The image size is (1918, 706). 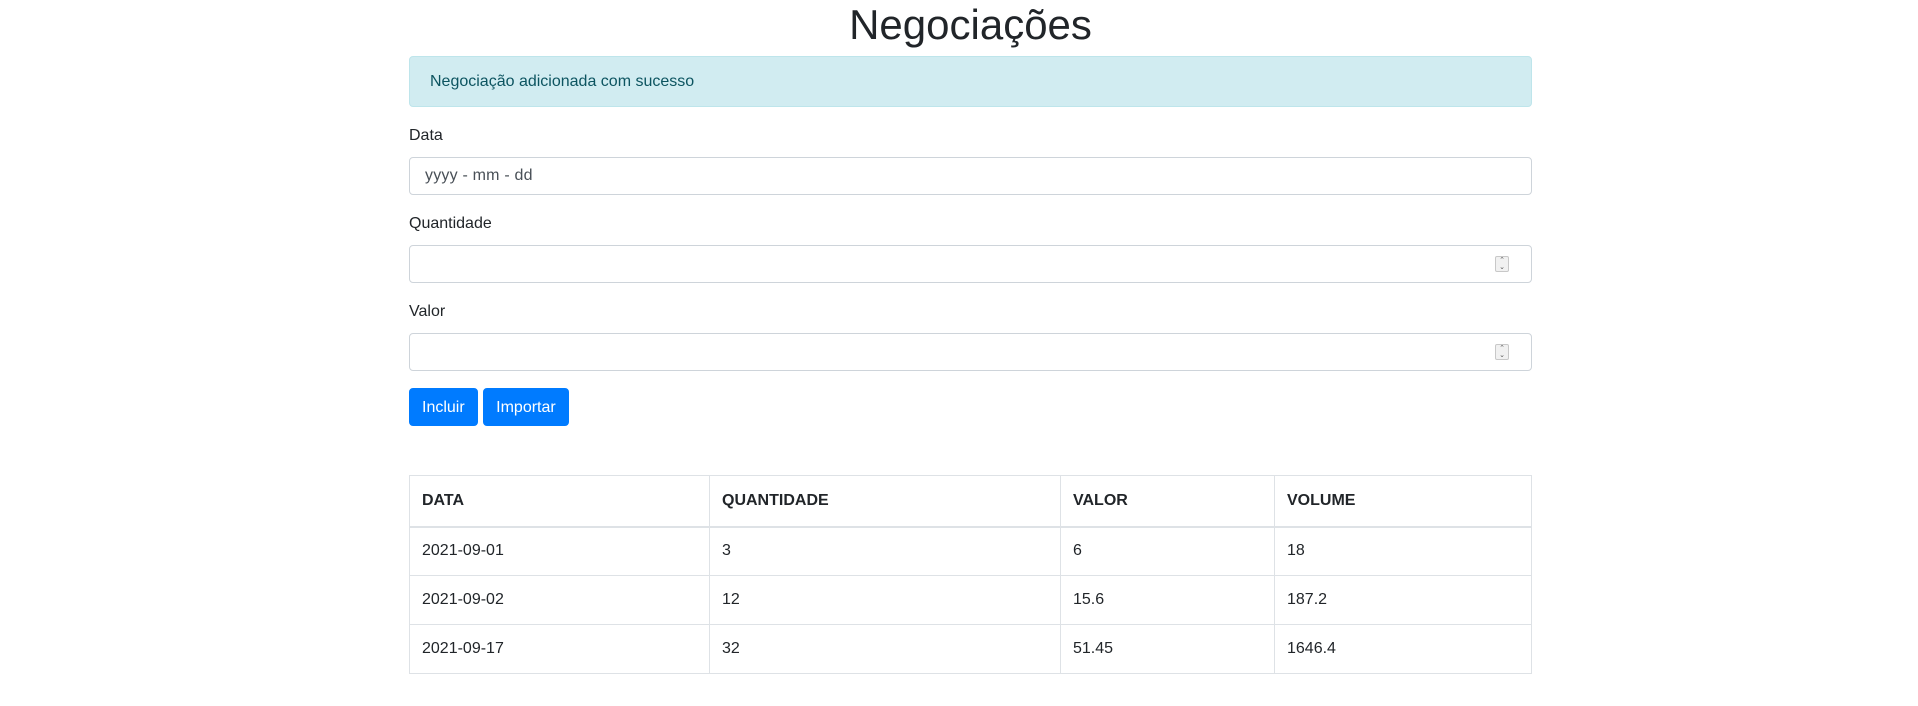 What do you see at coordinates (885, 649) in the screenshot?
I see `cell-quantidade: 32` at bounding box center [885, 649].